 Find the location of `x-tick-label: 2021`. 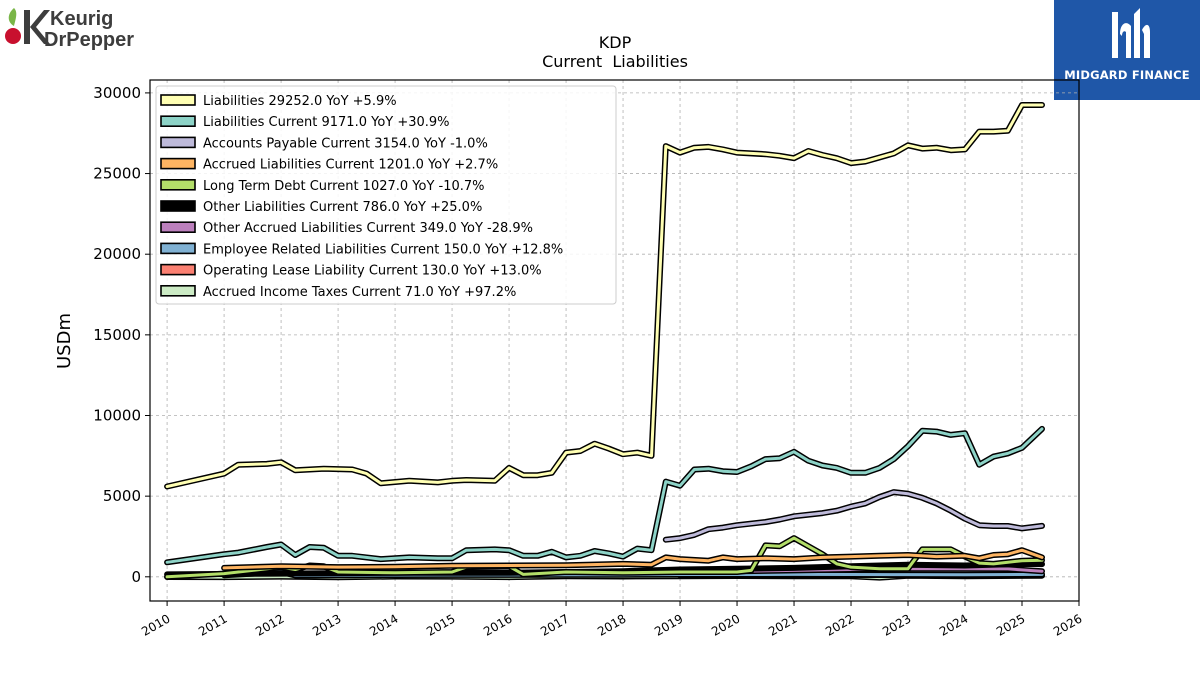

x-tick-label: 2021 is located at coordinates (782, 624).